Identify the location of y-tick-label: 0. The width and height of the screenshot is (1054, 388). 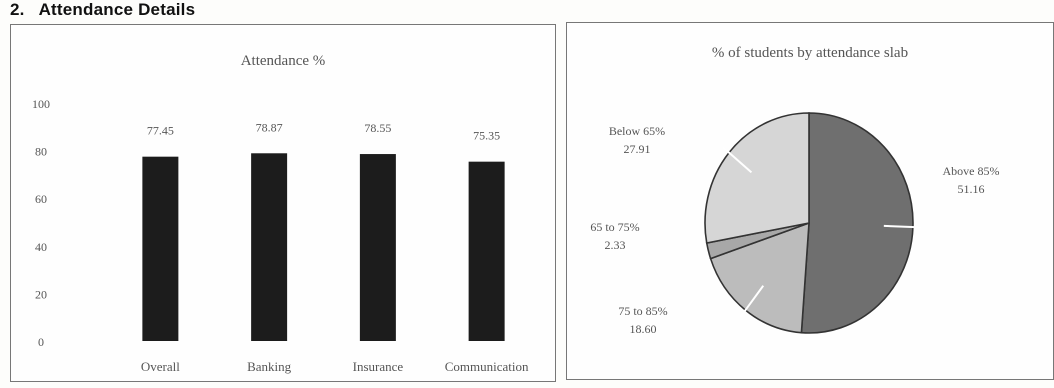
(41, 342).